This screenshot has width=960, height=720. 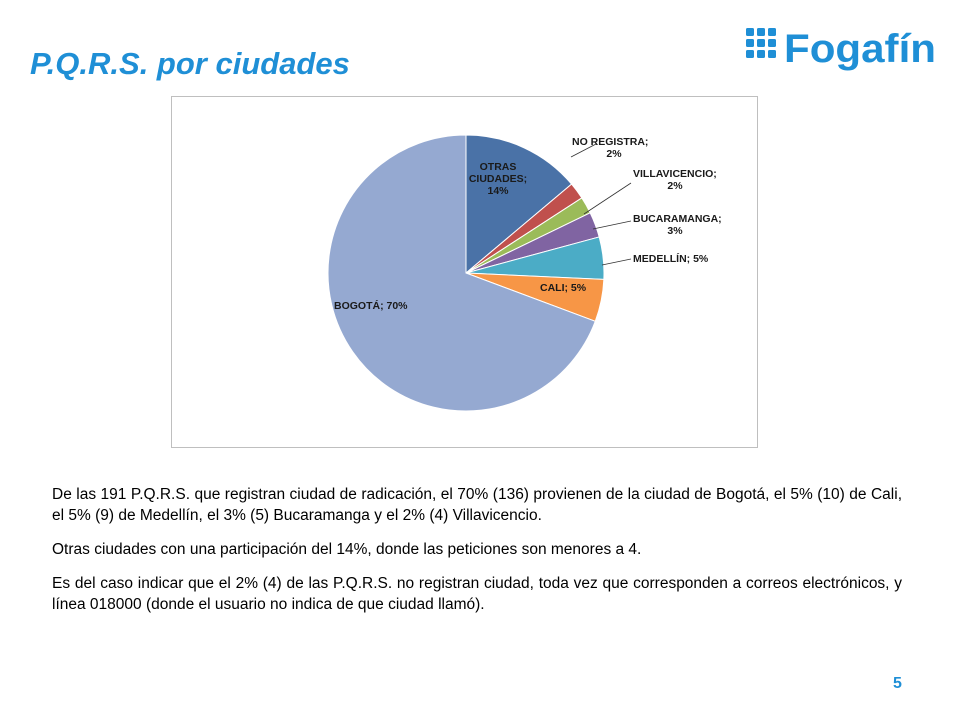 What do you see at coordinates (677, 225) in the screenshot?
I see `slice-label-bucaramanga: BUCARAMANGA; 3%` at bounding box center [677, 225].